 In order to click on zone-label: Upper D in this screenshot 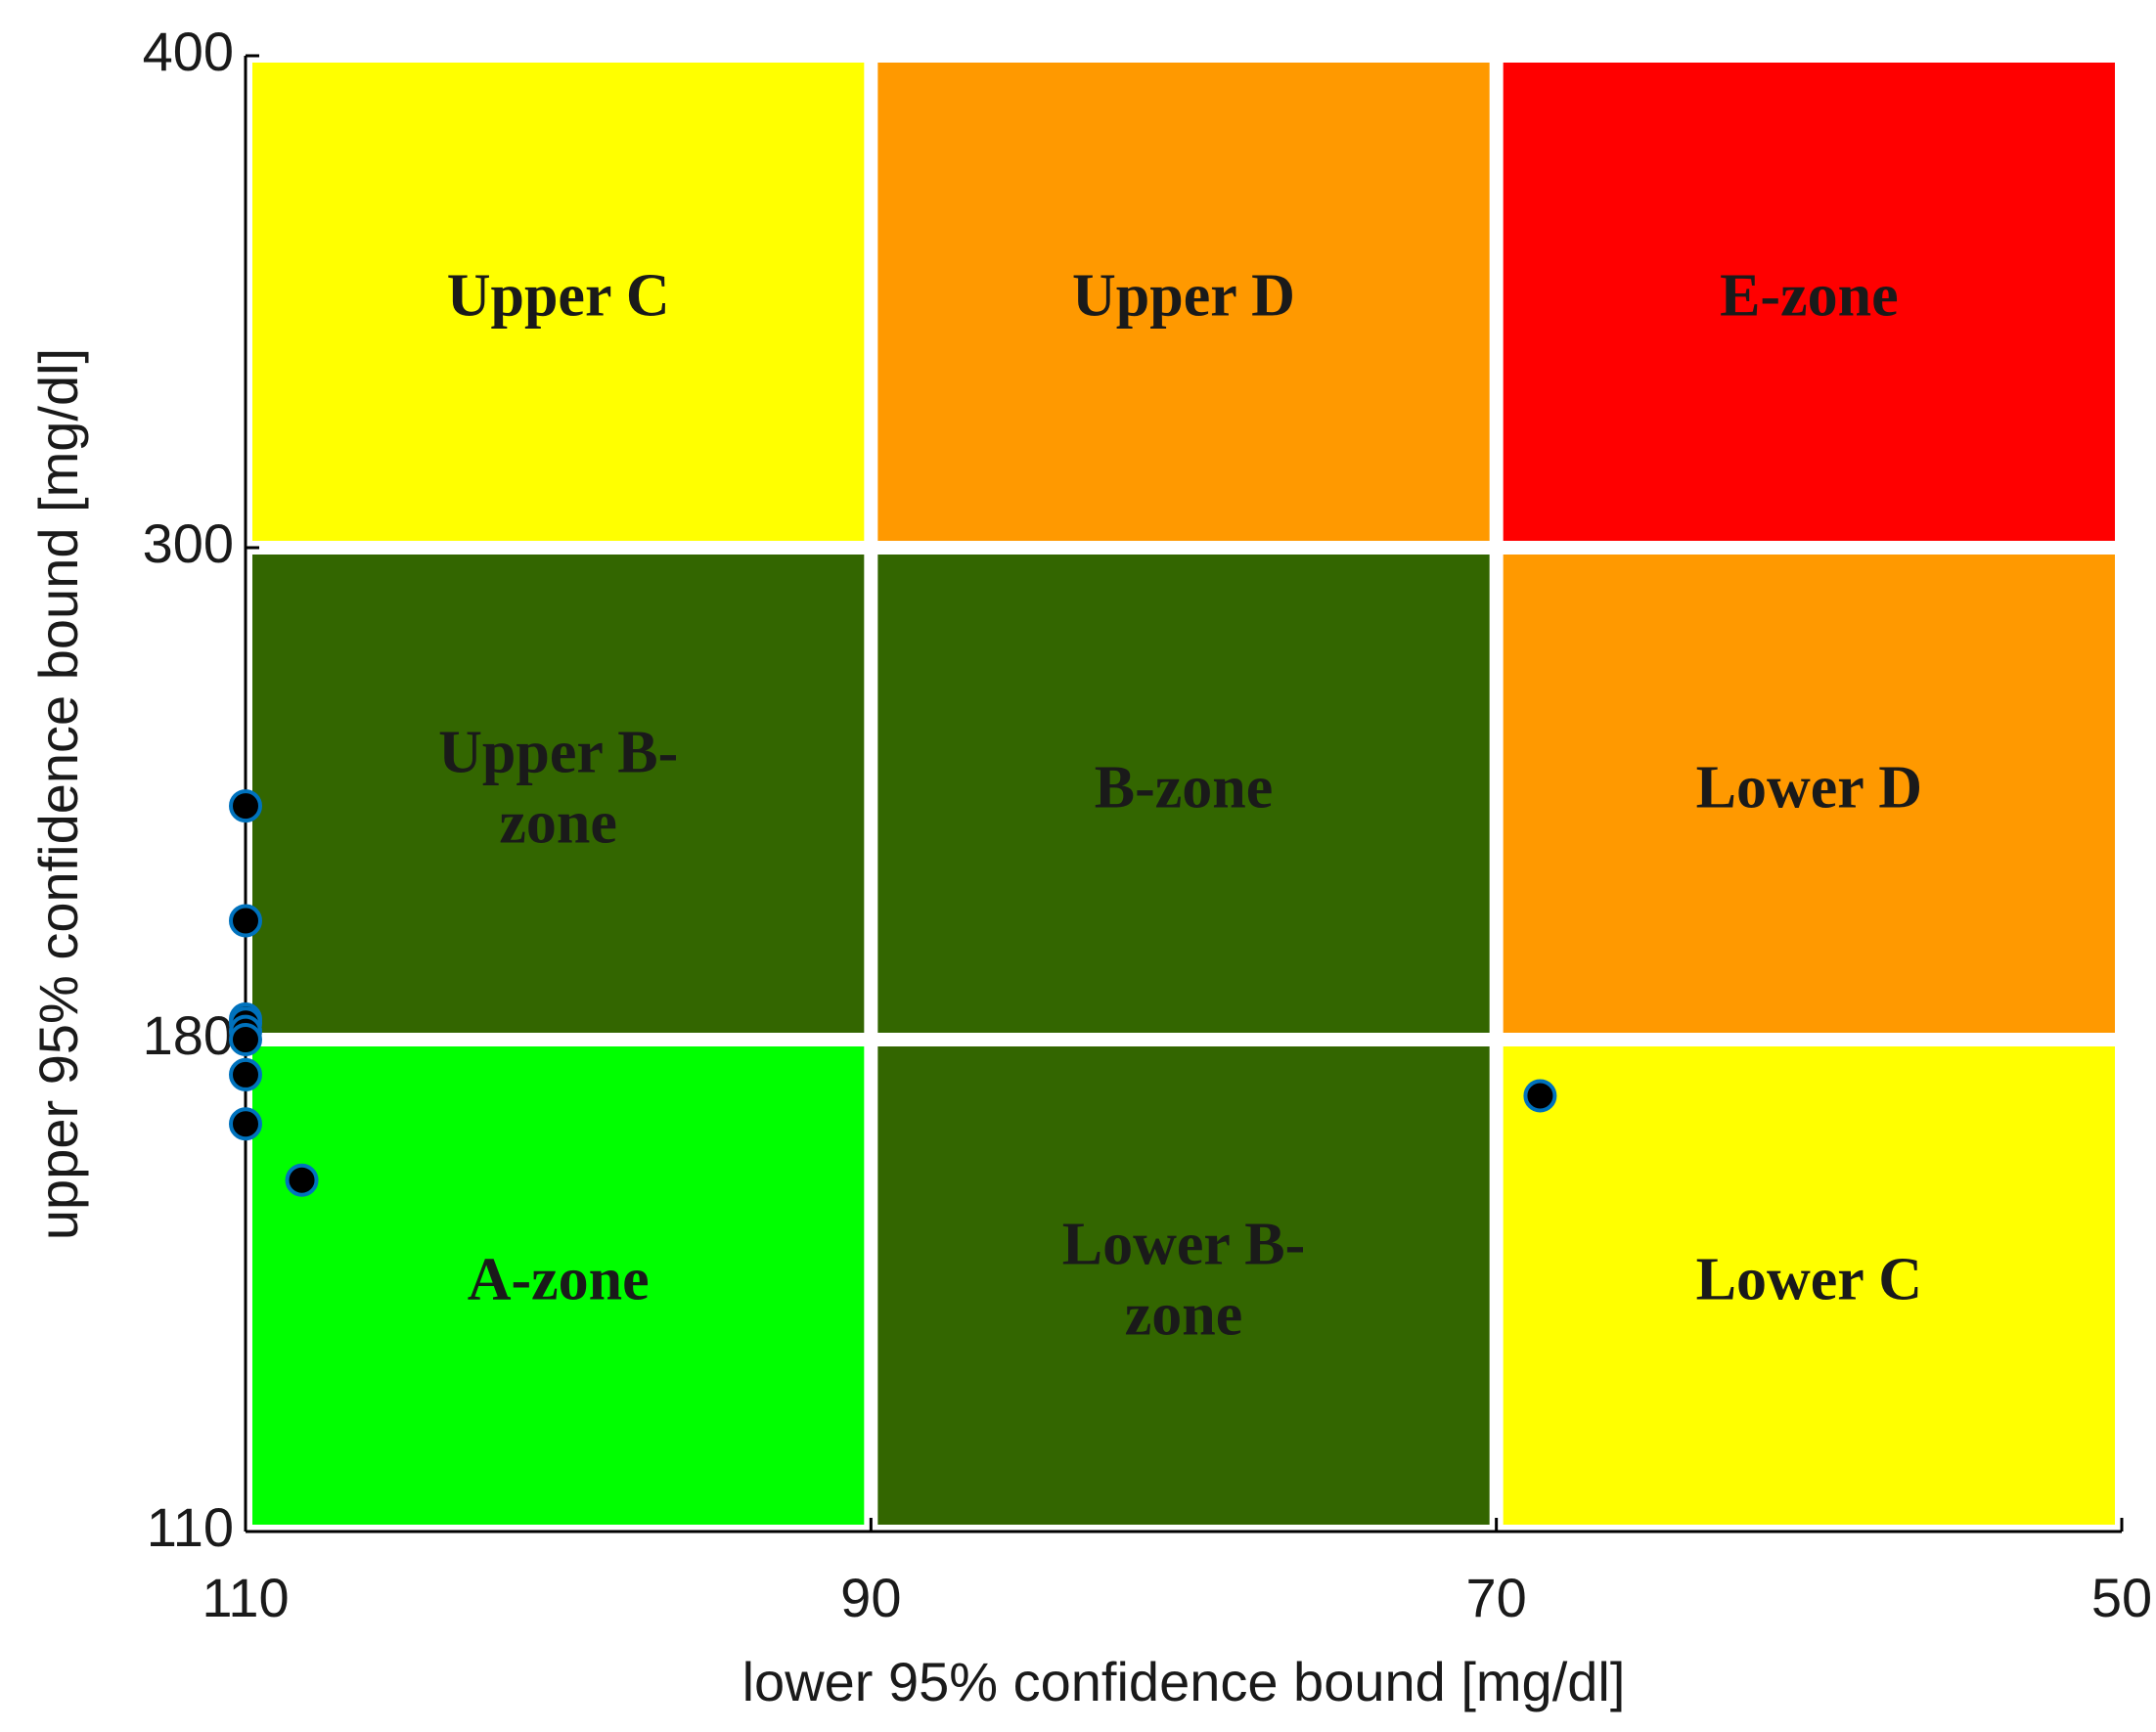, I will do `click(1183, 296)`.